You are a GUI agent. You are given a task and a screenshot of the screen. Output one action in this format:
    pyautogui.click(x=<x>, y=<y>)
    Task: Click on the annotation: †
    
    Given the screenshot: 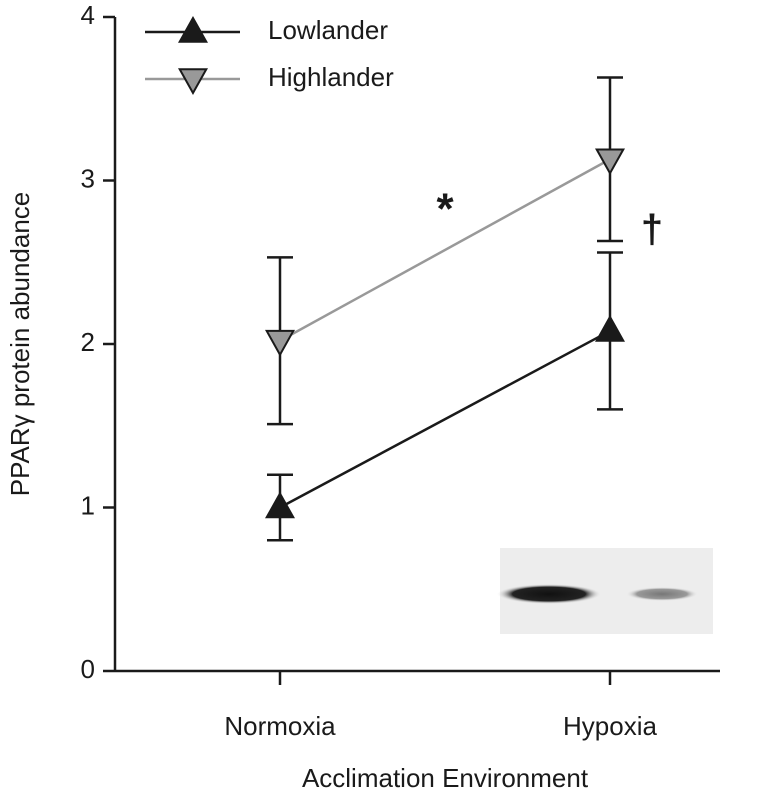 What is the action you would take?
    pyautogui.click(x=652, y=230)
    